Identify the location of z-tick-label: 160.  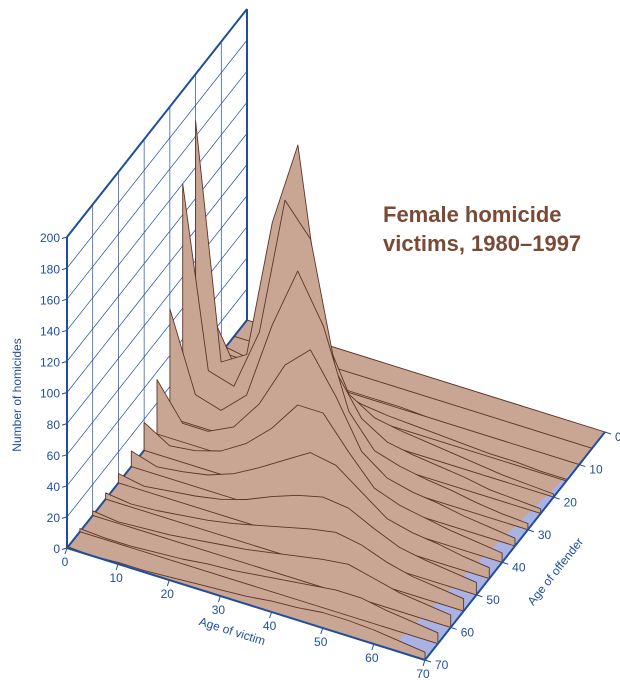
(50, 300).